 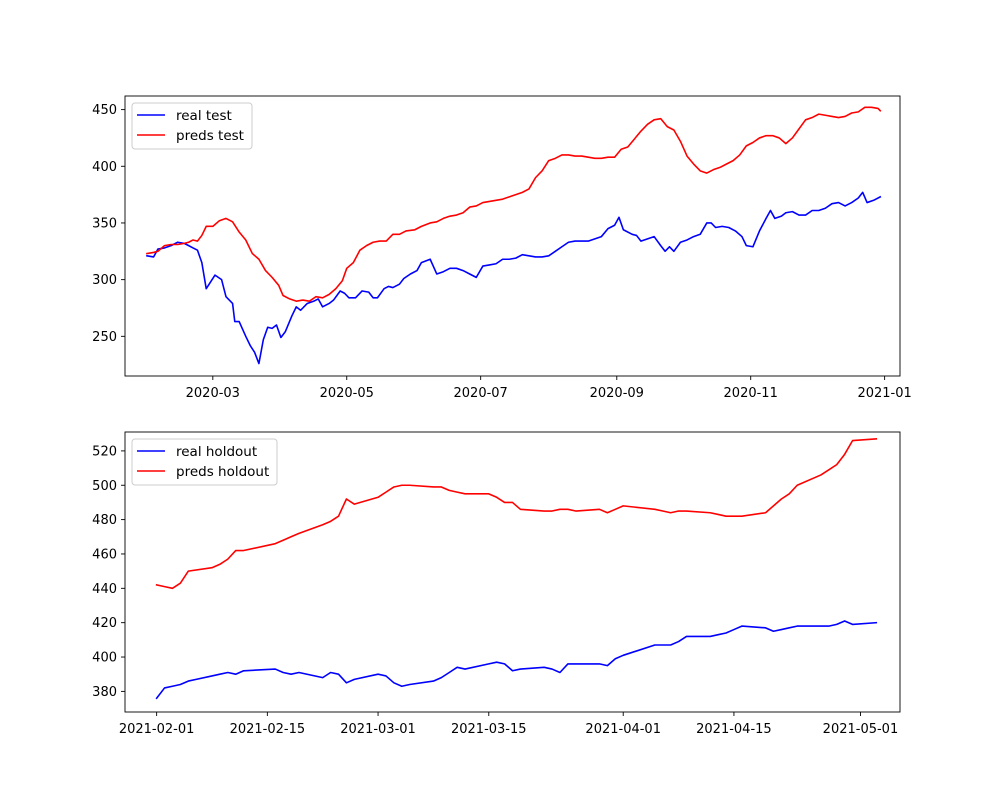 What do you see at coordinates (210, 136) in the screenshot?
I see `legend-label: preds test` at bounding box center [210, 136].